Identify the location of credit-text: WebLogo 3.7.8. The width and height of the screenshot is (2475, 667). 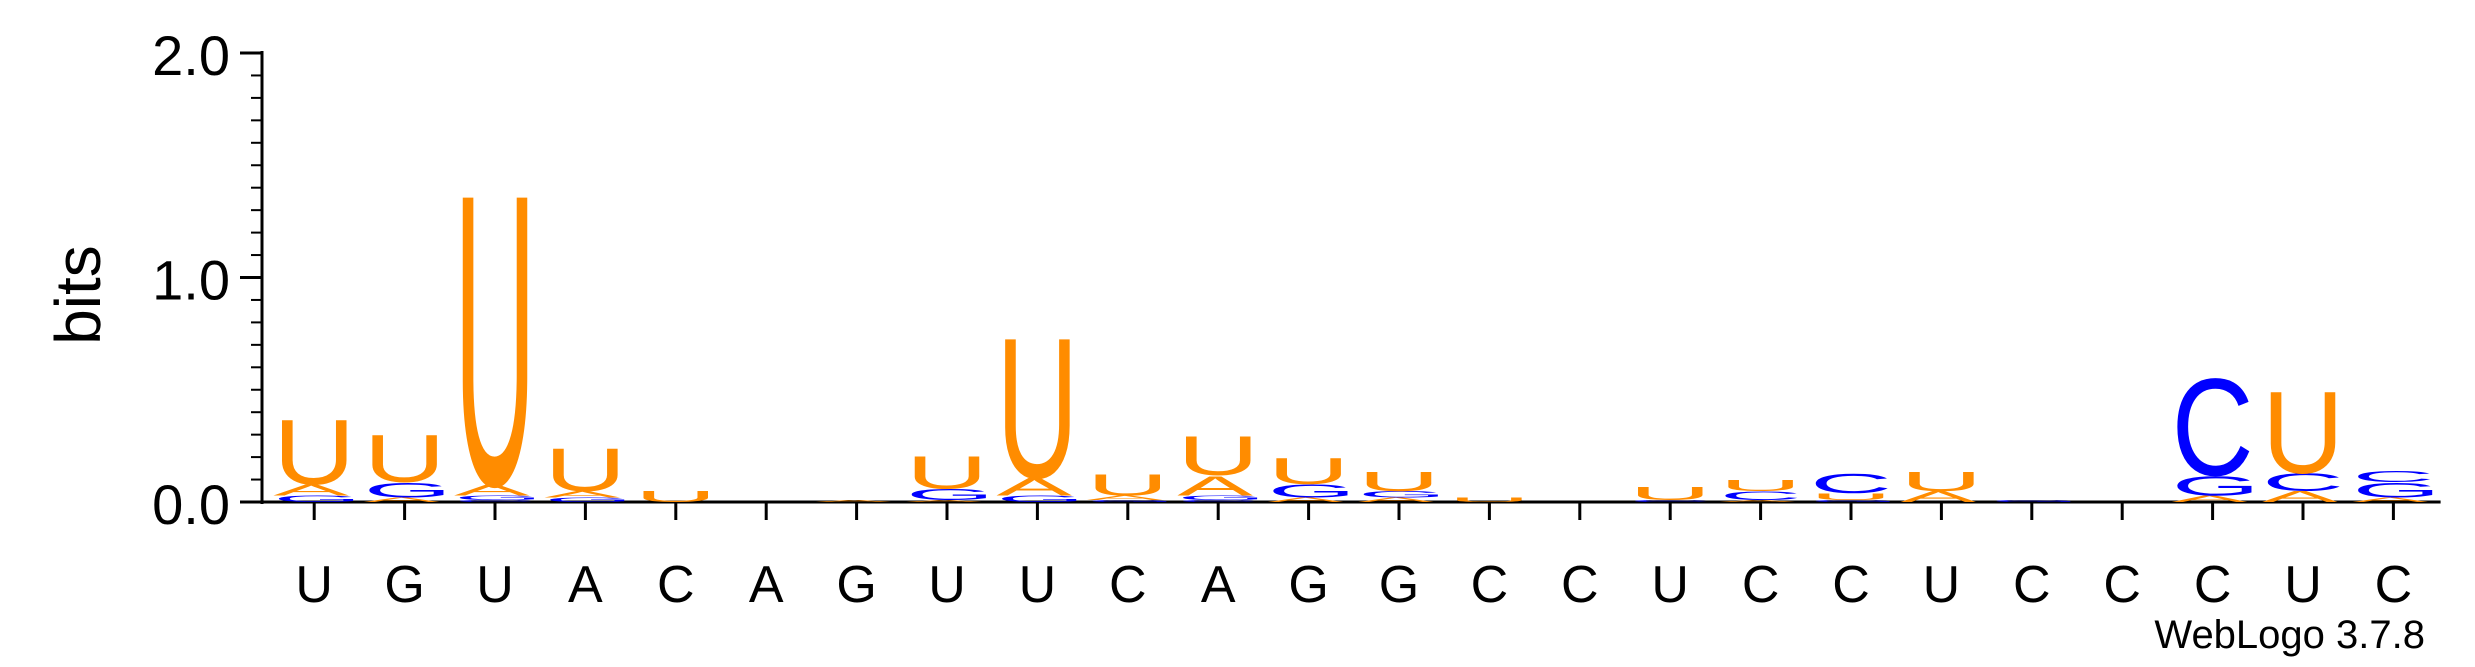
(2289, 635).